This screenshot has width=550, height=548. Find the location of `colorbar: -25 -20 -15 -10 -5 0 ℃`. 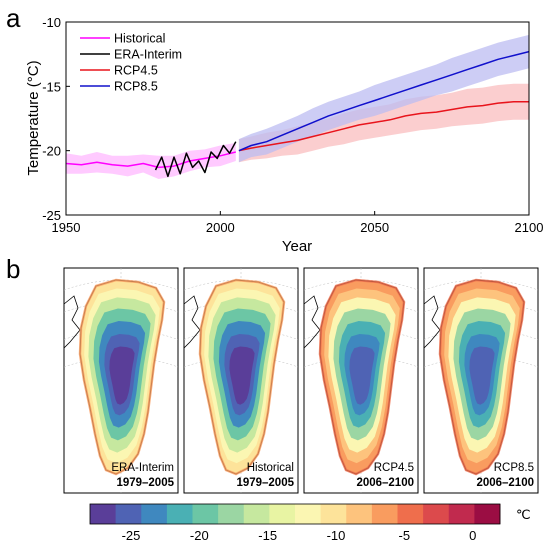

colorbar: -25 -20 -15 -10 -5 0 ℃ is located at coordinates (310, 523).